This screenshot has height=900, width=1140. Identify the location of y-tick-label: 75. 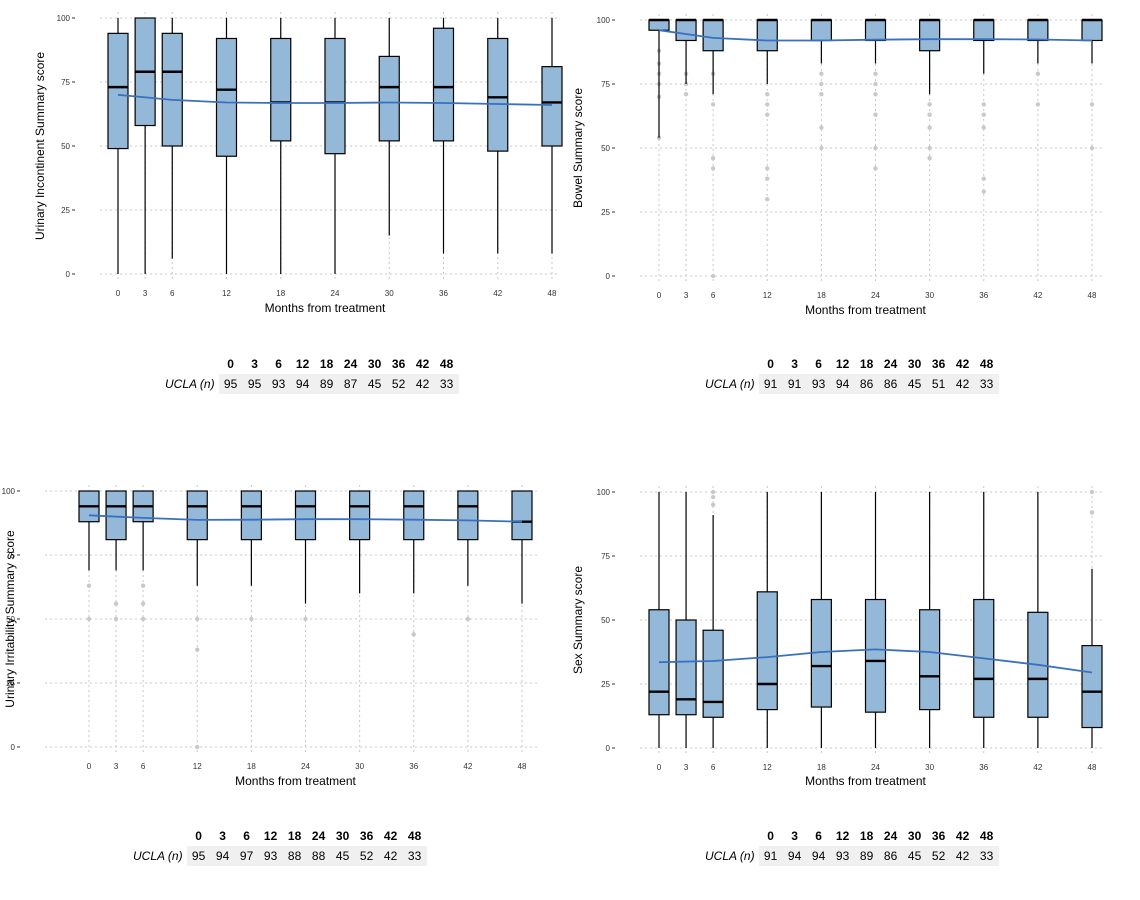
(605, 556).